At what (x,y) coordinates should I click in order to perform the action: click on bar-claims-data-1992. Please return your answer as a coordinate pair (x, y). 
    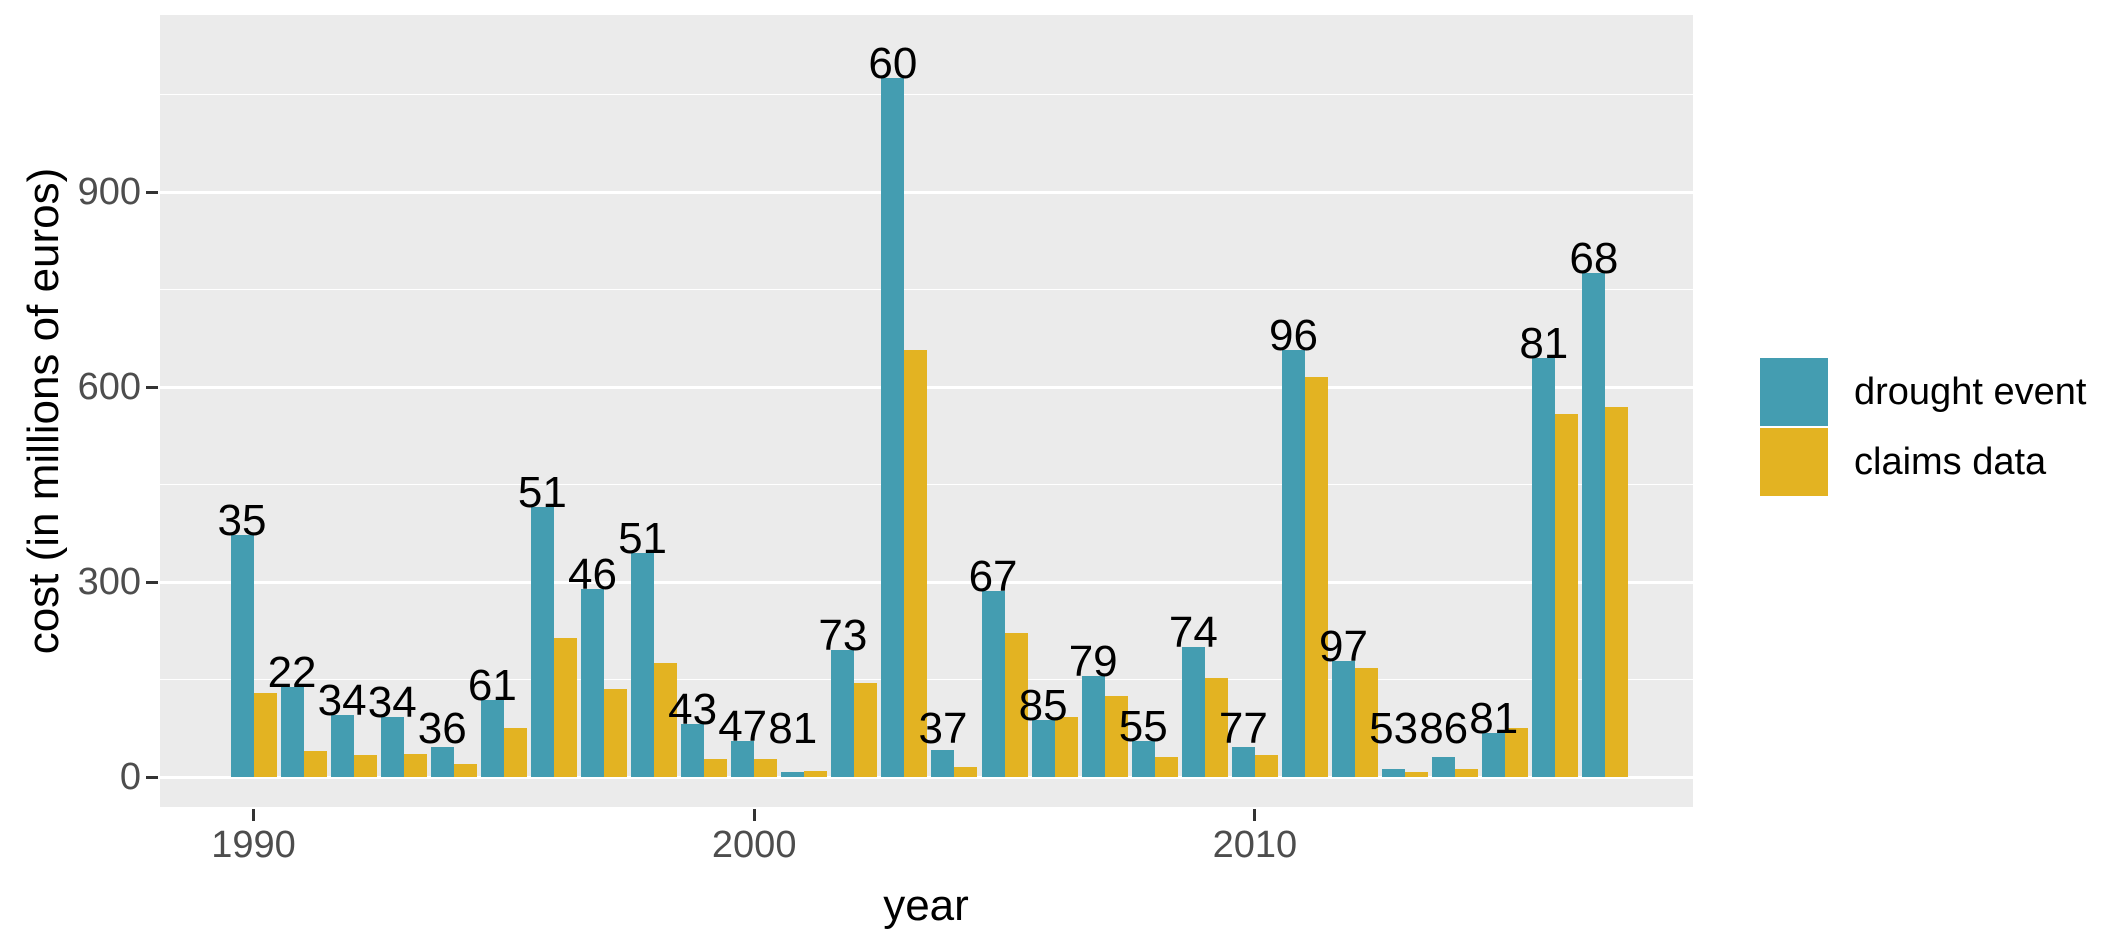
    Looking at the image, I should click on (365, 765).